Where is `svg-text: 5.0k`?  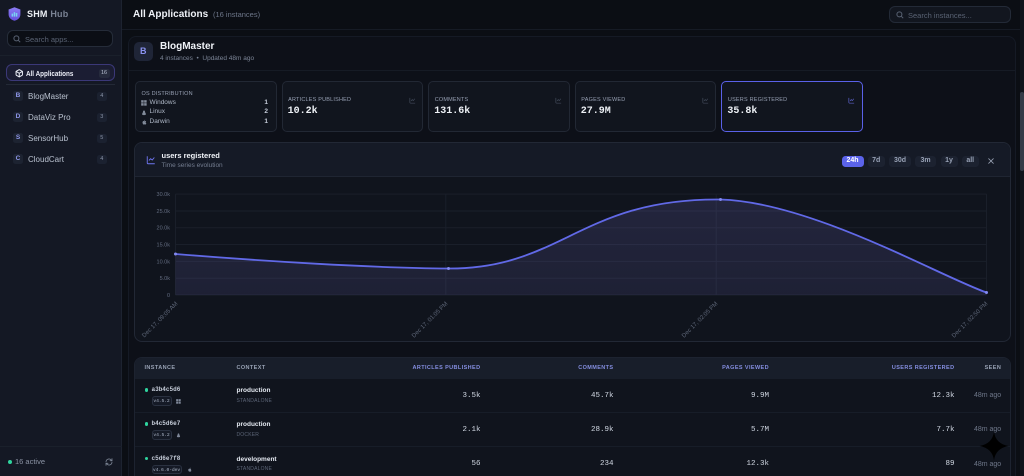 svg-text: 5.0k is located at coordinates (164, 279).